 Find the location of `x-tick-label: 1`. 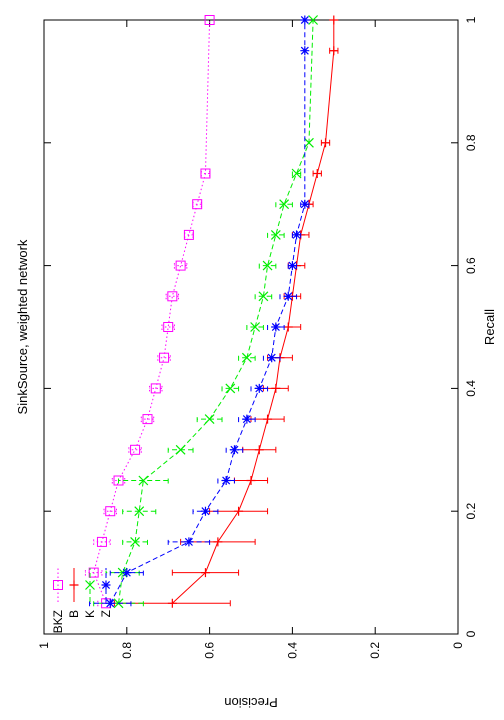

x-tick-label: 1 is located at coordinates (471, 19).